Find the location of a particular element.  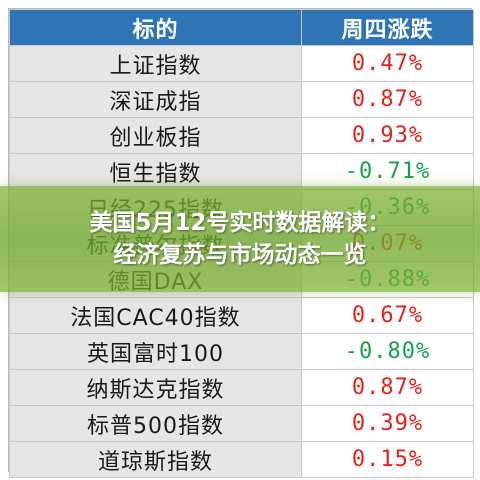

index-name-cell: 纳斯达克指数 is located at coordinates (155, 387).